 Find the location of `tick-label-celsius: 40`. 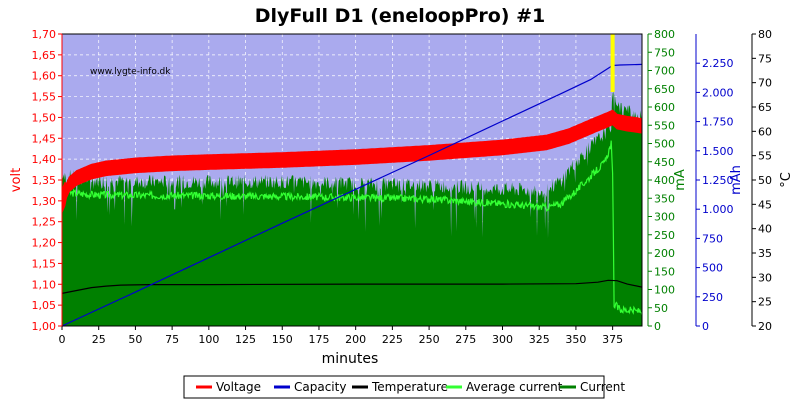

tick-label-celsius: 40 is located at coordinates (765, 229).